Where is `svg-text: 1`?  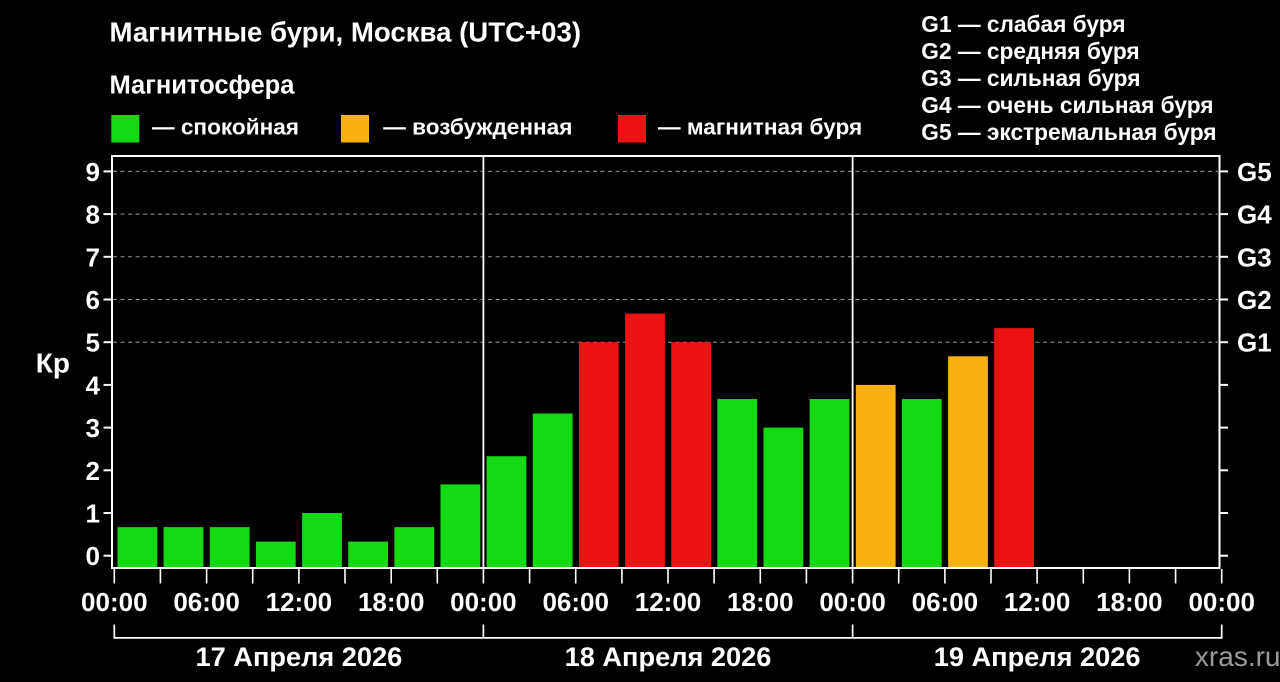
svg-text: 1 is located at coordinates (93, 514).